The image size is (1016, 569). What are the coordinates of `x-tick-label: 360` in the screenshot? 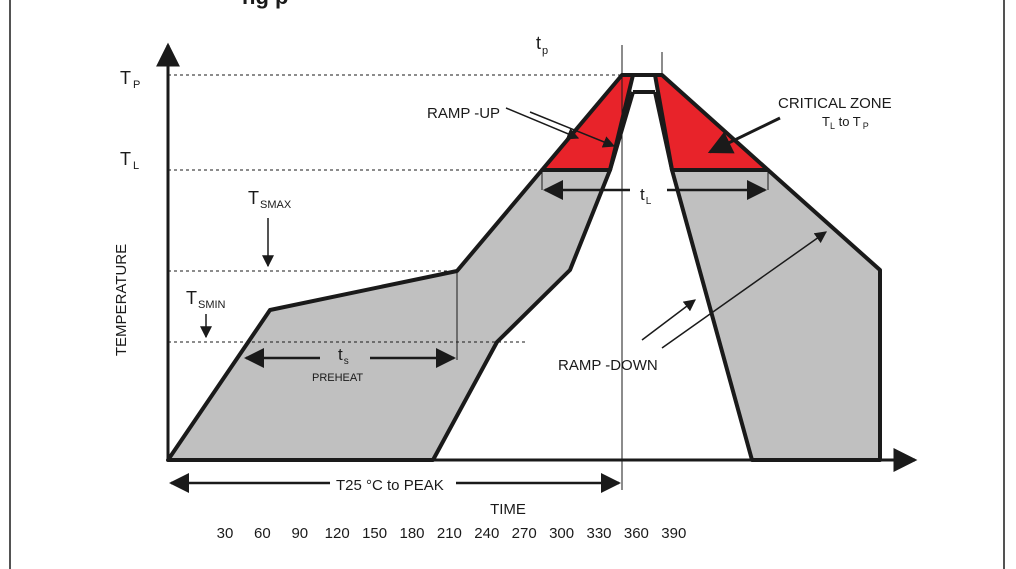 It's located at (636, 533).